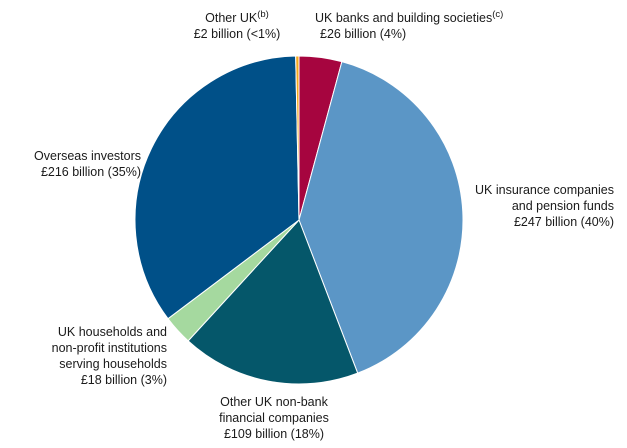  I want to click on label-overseas-investors-name: Overseas investors, so click(87, 156).